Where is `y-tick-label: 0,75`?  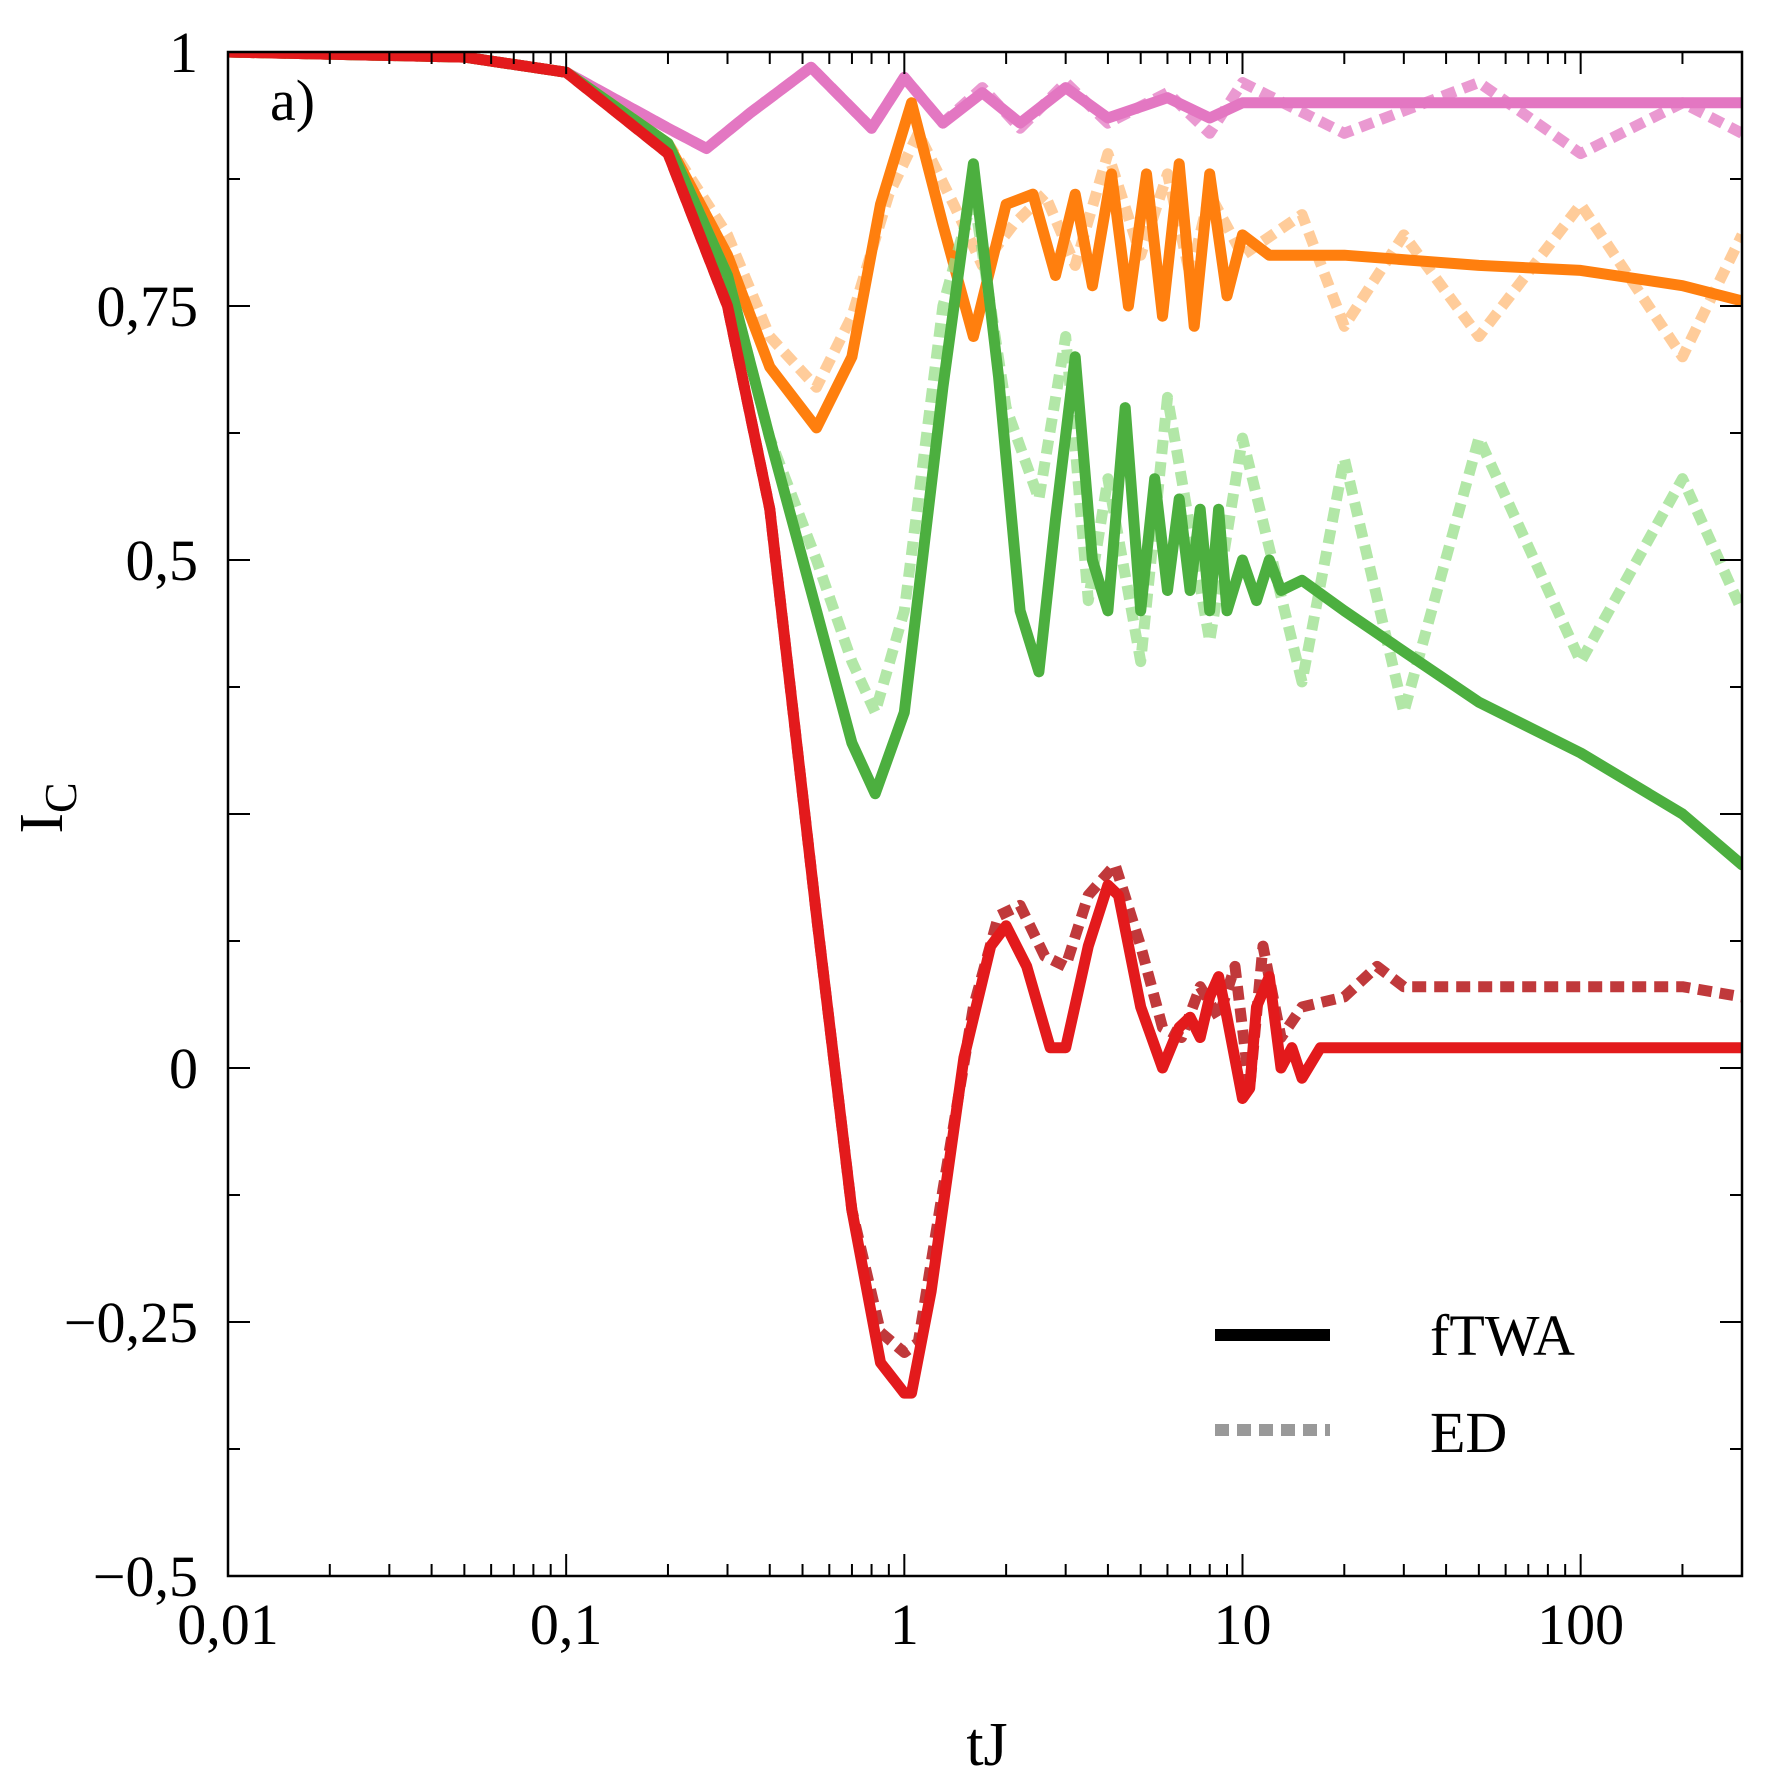 y-tick-label: 0,75 is located at coordinates (148, 306).